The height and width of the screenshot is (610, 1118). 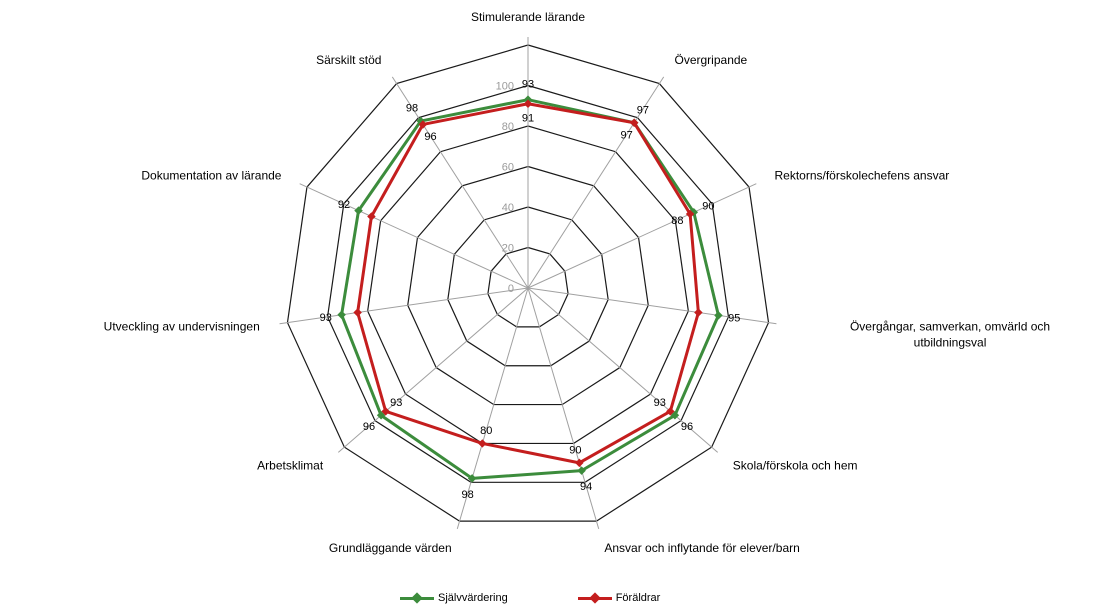 I want to click on data-label-s0-2: 90, so click(x=708, y=207).